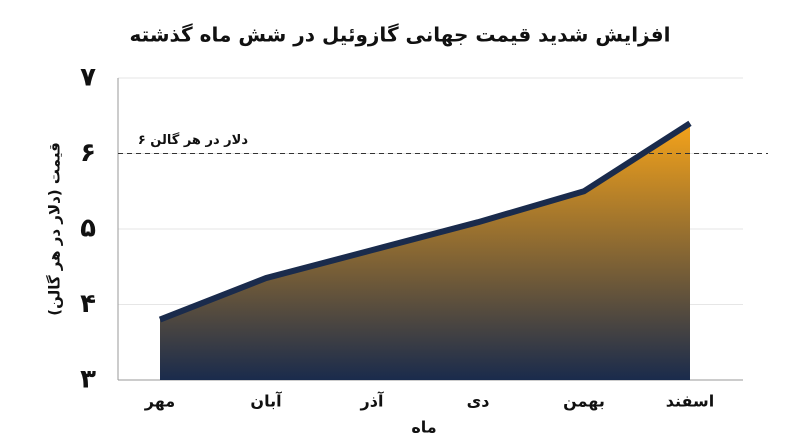 This screenshot has width=800, height=447. I want to click on y-axis-label: قیمت (دلار در هر گالن), so click(55, 229).